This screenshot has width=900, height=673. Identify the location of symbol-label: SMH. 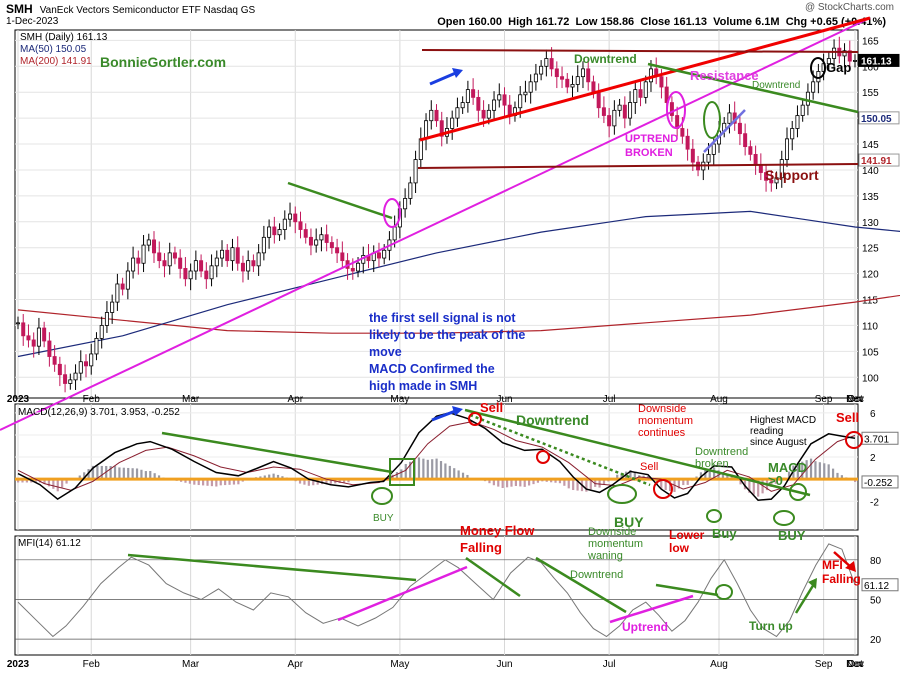
(19, 9).